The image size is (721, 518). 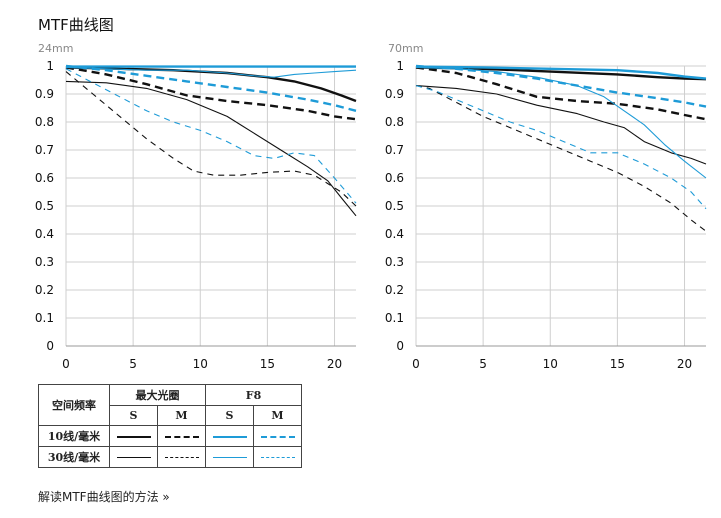 What do you see at coordinates (55, 48) in the screenshot?
I see `chart-focal-label: 24mm` at bounding box center [55, 48].